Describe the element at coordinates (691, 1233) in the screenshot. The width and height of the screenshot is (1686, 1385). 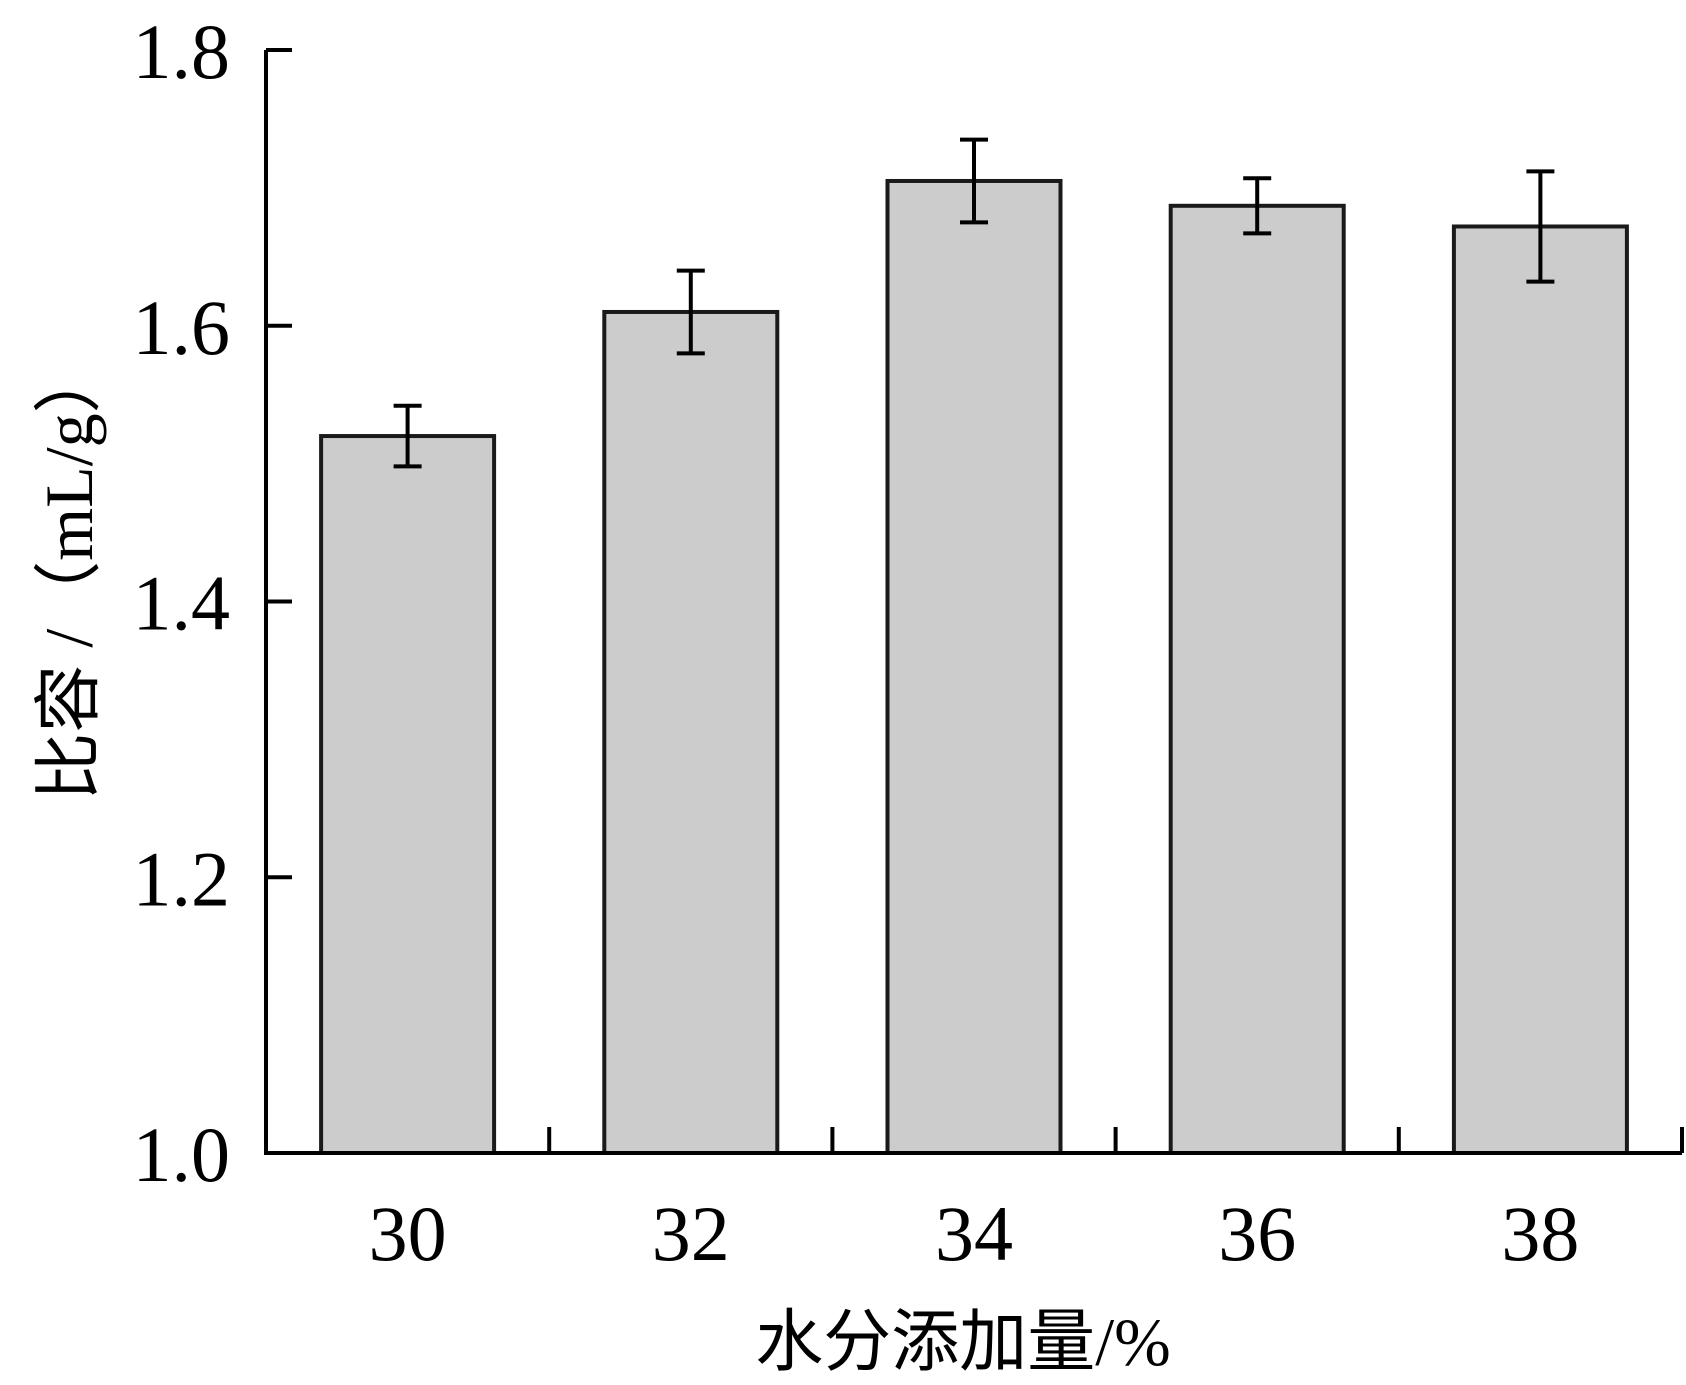
I see `x-tick-label-32: 32` at that location.